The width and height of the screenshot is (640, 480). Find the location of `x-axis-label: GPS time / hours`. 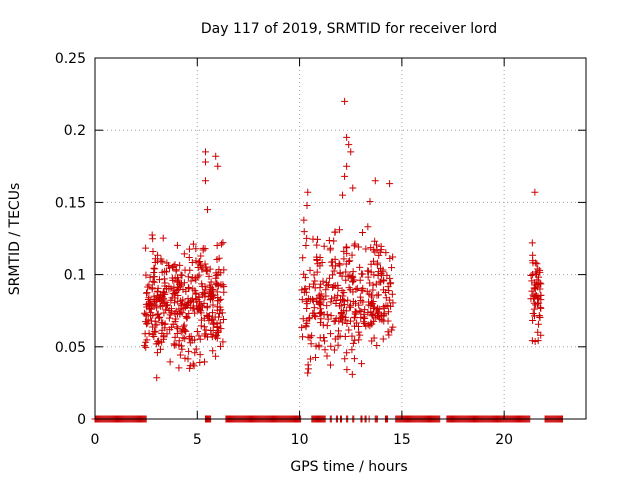

x-axis-label: GPS time / hours is located at coordinates (348, 467).